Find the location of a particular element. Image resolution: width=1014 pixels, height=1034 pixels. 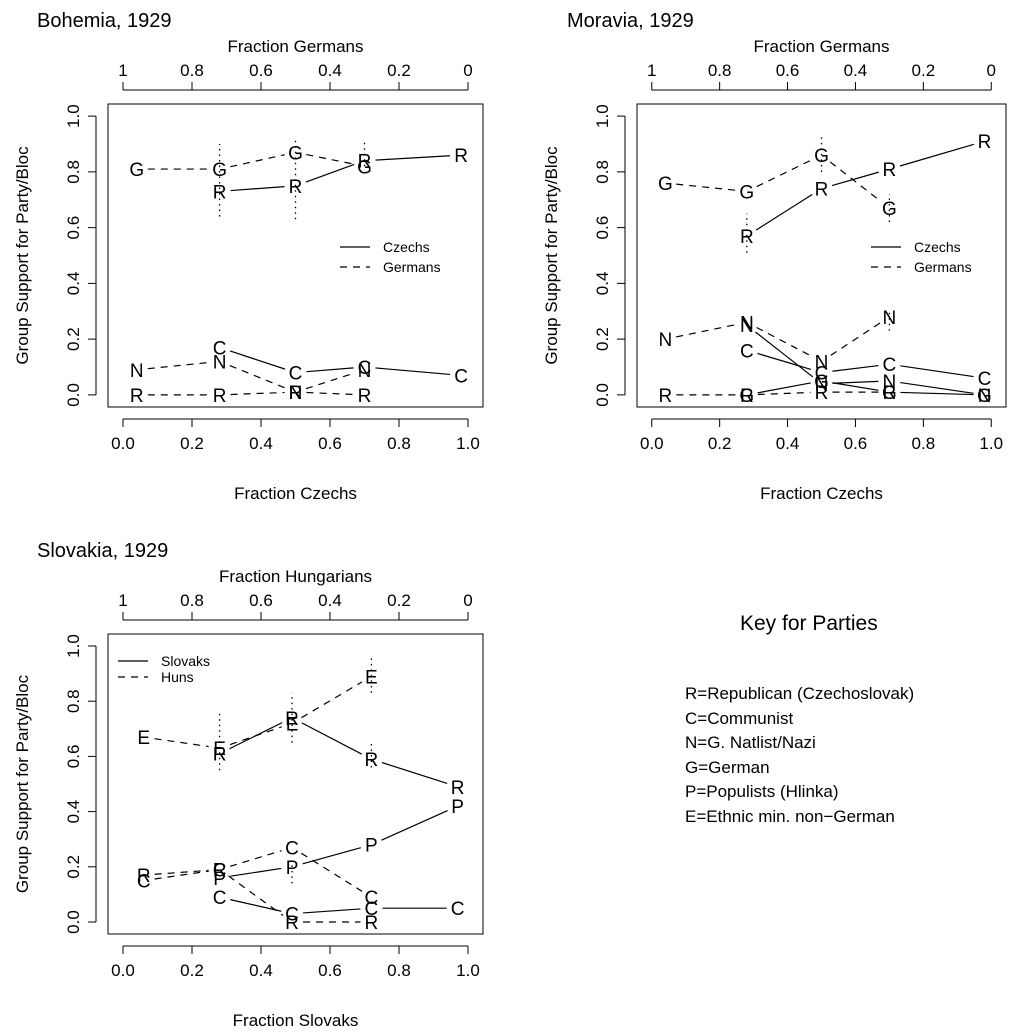

party-key-item: C=Communist is located at coordinates (739, 718).